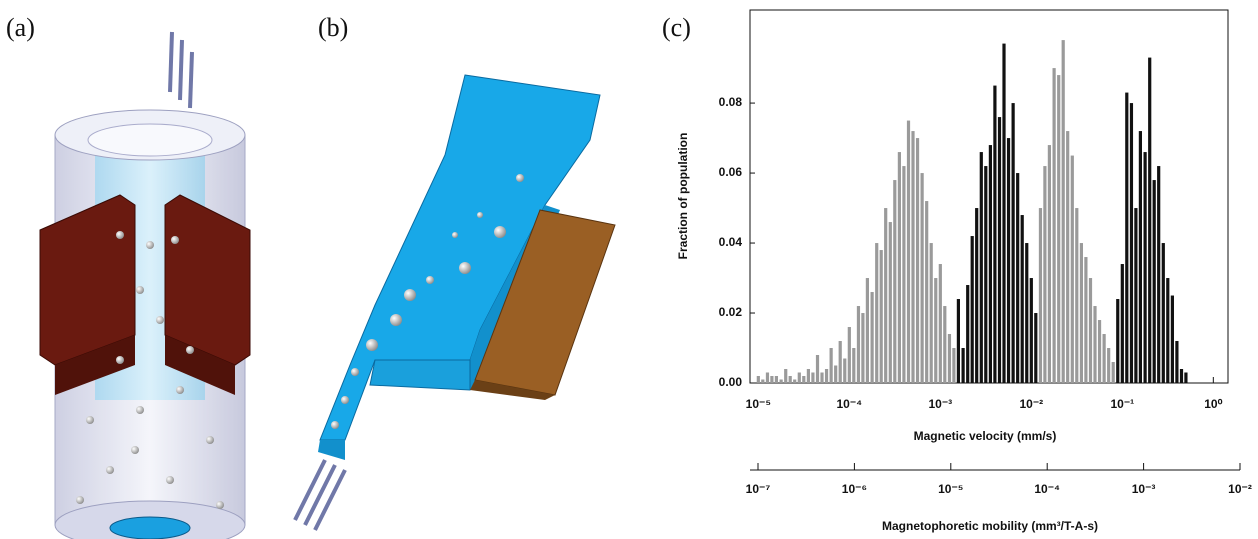  Describe the element at coordinates (850, 404) in the screenshot. I see `x-tick-label: 10⁻⁴` at that location.